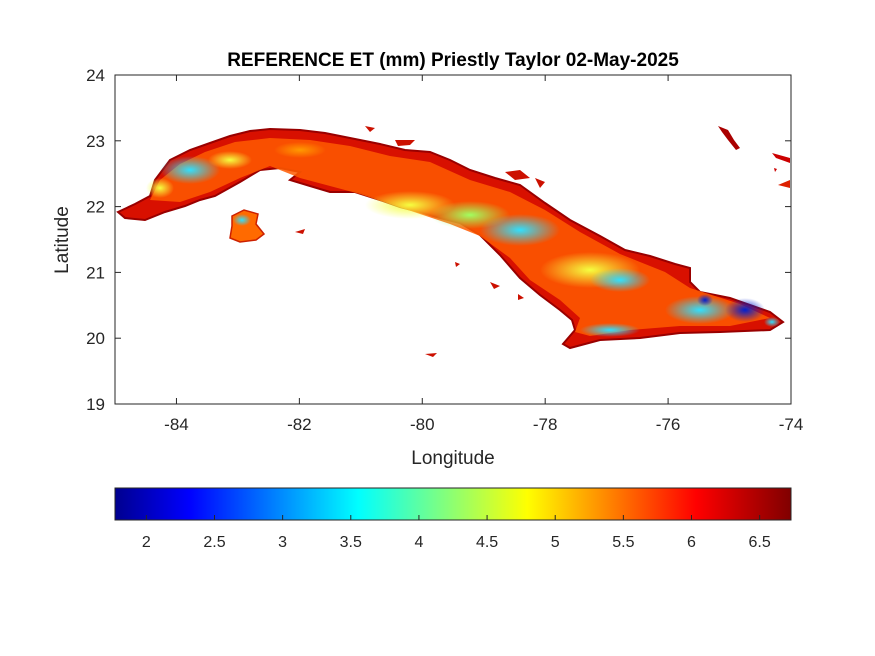  Describe the element at coordinates (456, 533) in the screenshot. I see `colorbar-ticks: 2 2.5 3 3.5 4 4.5 5 5.5 6 6.5` at that location.